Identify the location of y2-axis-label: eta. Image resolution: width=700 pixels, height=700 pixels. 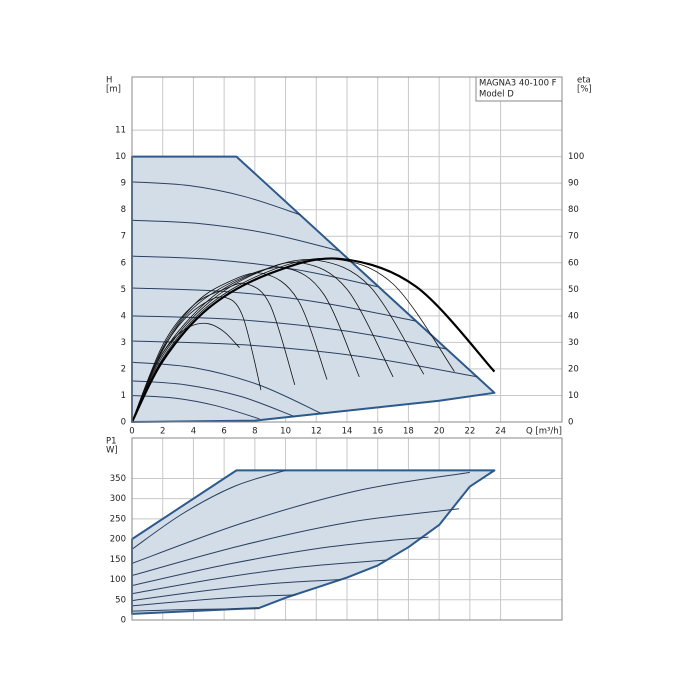
(584, 81).